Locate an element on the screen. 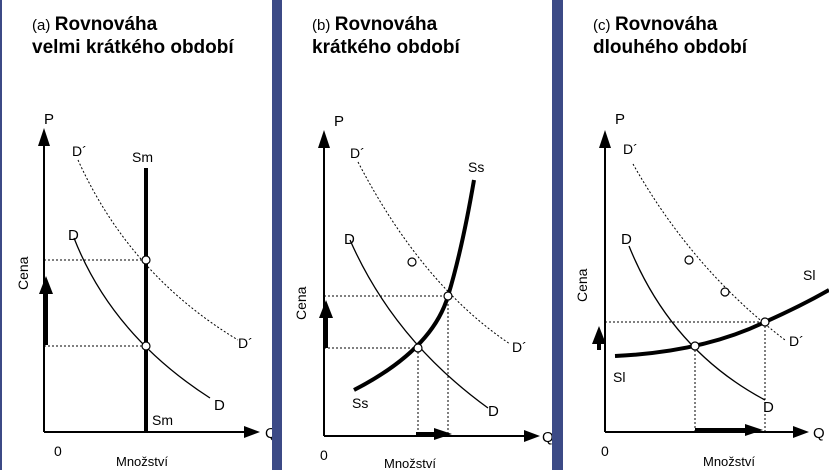 This screenshot has height=470, width=829. s-top-label: Sl is located at coordinates (809, 275).